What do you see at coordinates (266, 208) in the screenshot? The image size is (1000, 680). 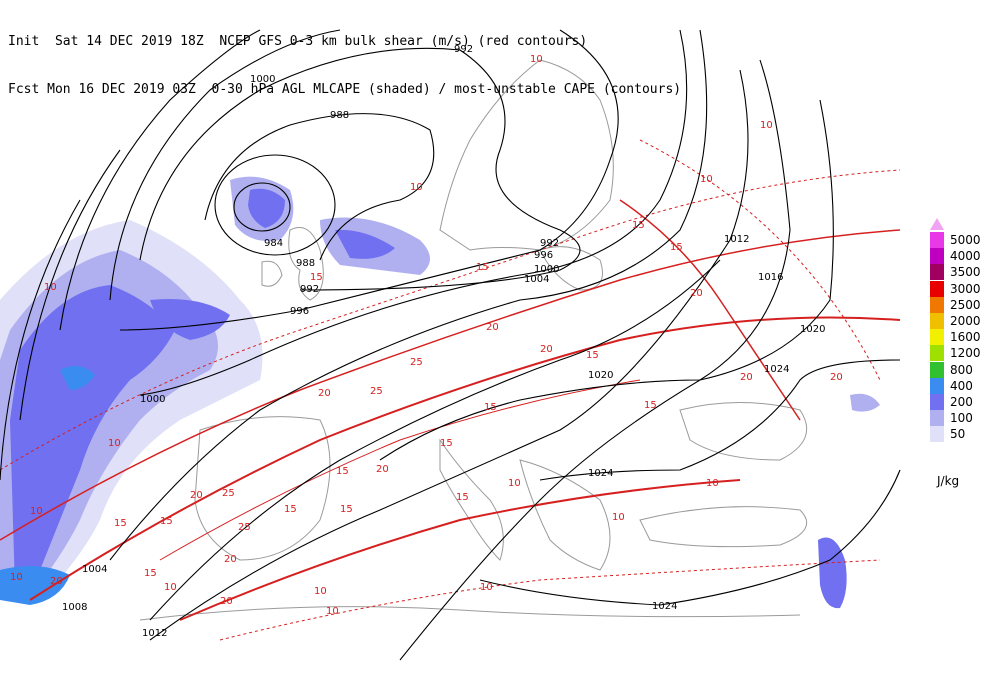 I see `cape-region-iceland-low-core` at bounding box center [266, 208].